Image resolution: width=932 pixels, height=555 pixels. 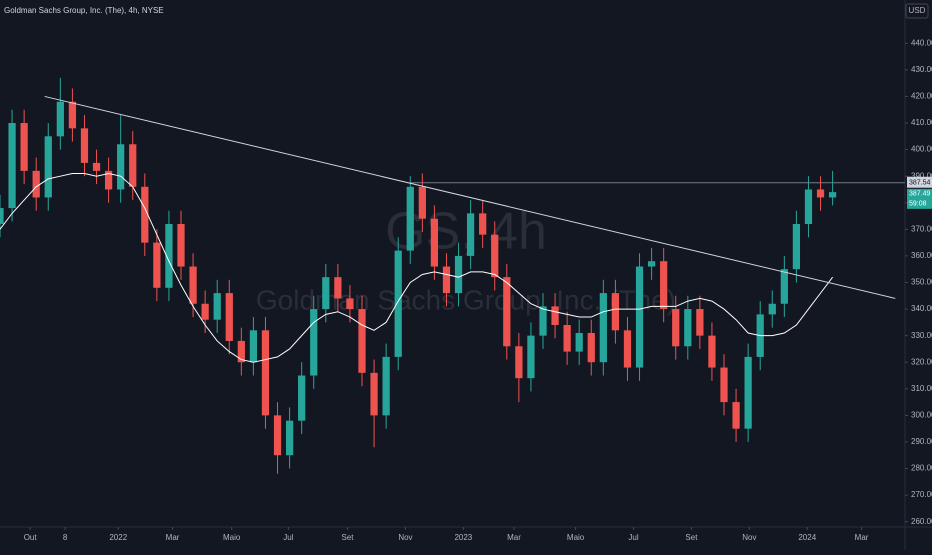 What do you see at coordinates (921, 175) in the screenshot?
I see `y-tick-label: 390.00` at bounding box center [921, 175].